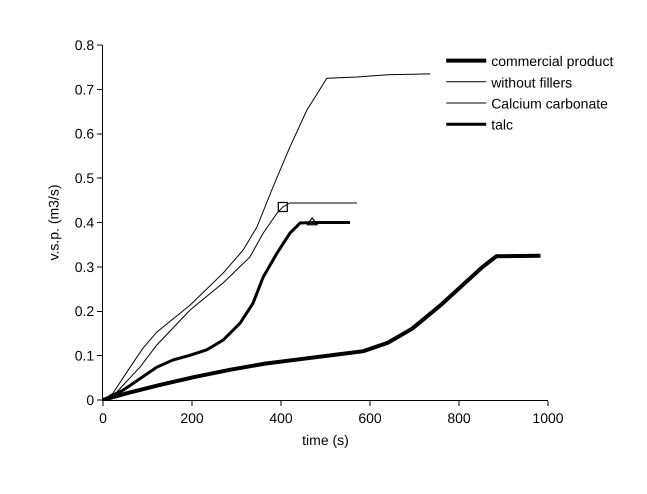  What do you see at coordinates (53, 222) in the screenshot?
I see `y-axis-title: v.s.p. (m3/s)` at bounding box center [53, 222].